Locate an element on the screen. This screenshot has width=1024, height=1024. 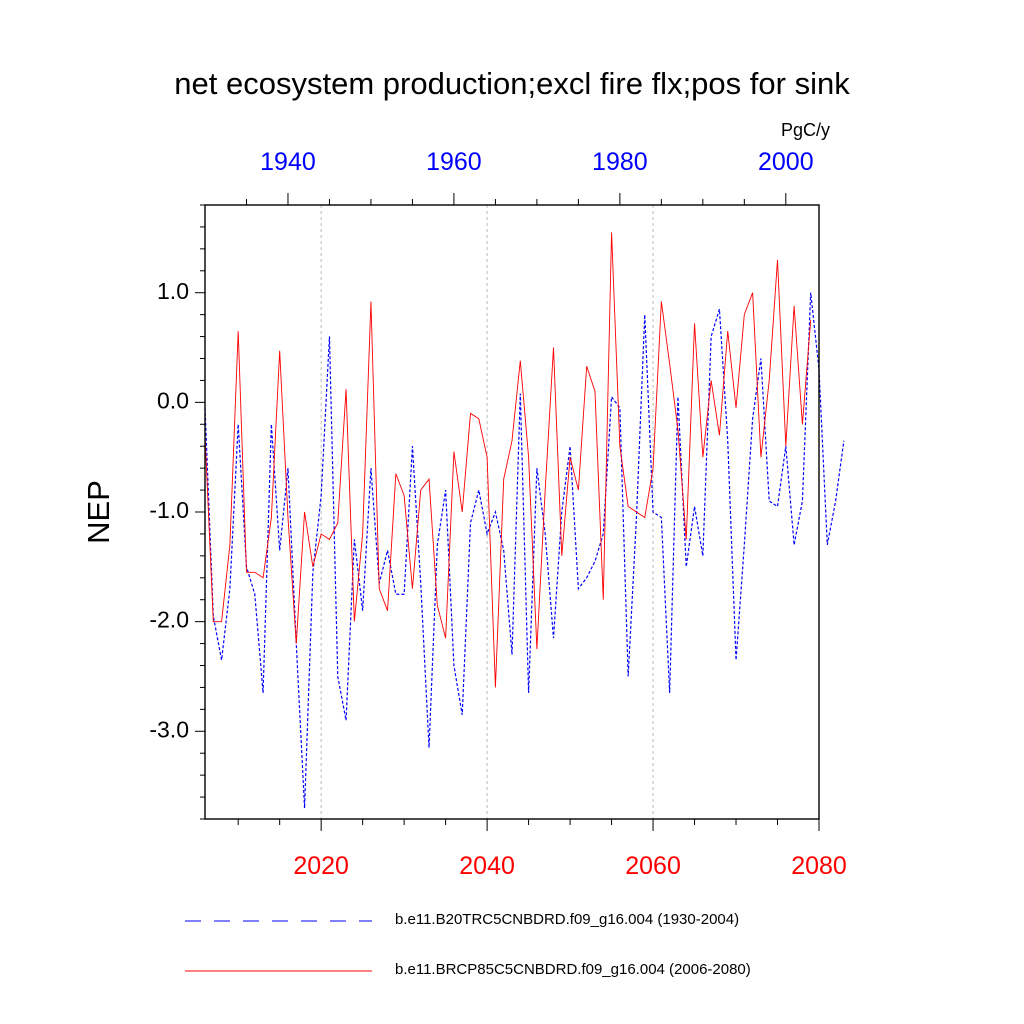
y-tick-label: -3.0 is located at coordinates (169, 729).